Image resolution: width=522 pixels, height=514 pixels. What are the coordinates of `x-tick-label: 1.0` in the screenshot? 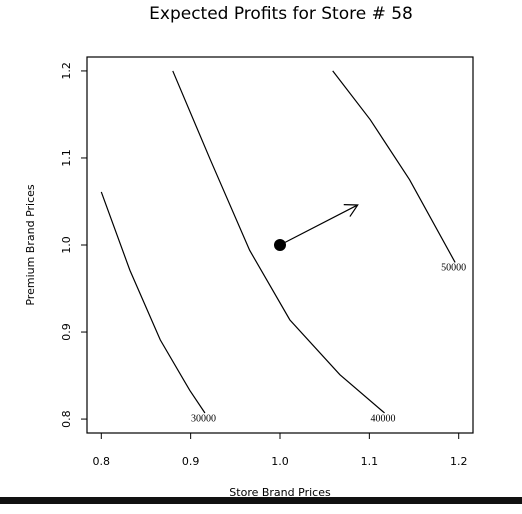 It's located at (280, 461).